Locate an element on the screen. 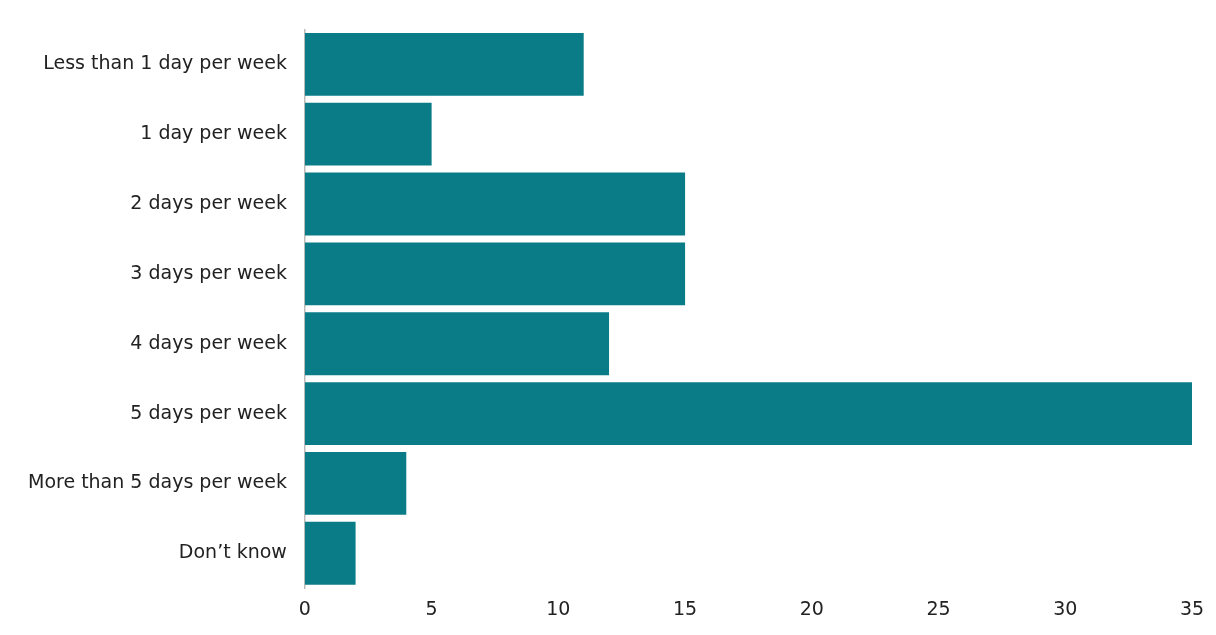 This screenshot has height=635, width=1216. y-tick-label: Less than 1 day per week is located at coordinates (165, 62).